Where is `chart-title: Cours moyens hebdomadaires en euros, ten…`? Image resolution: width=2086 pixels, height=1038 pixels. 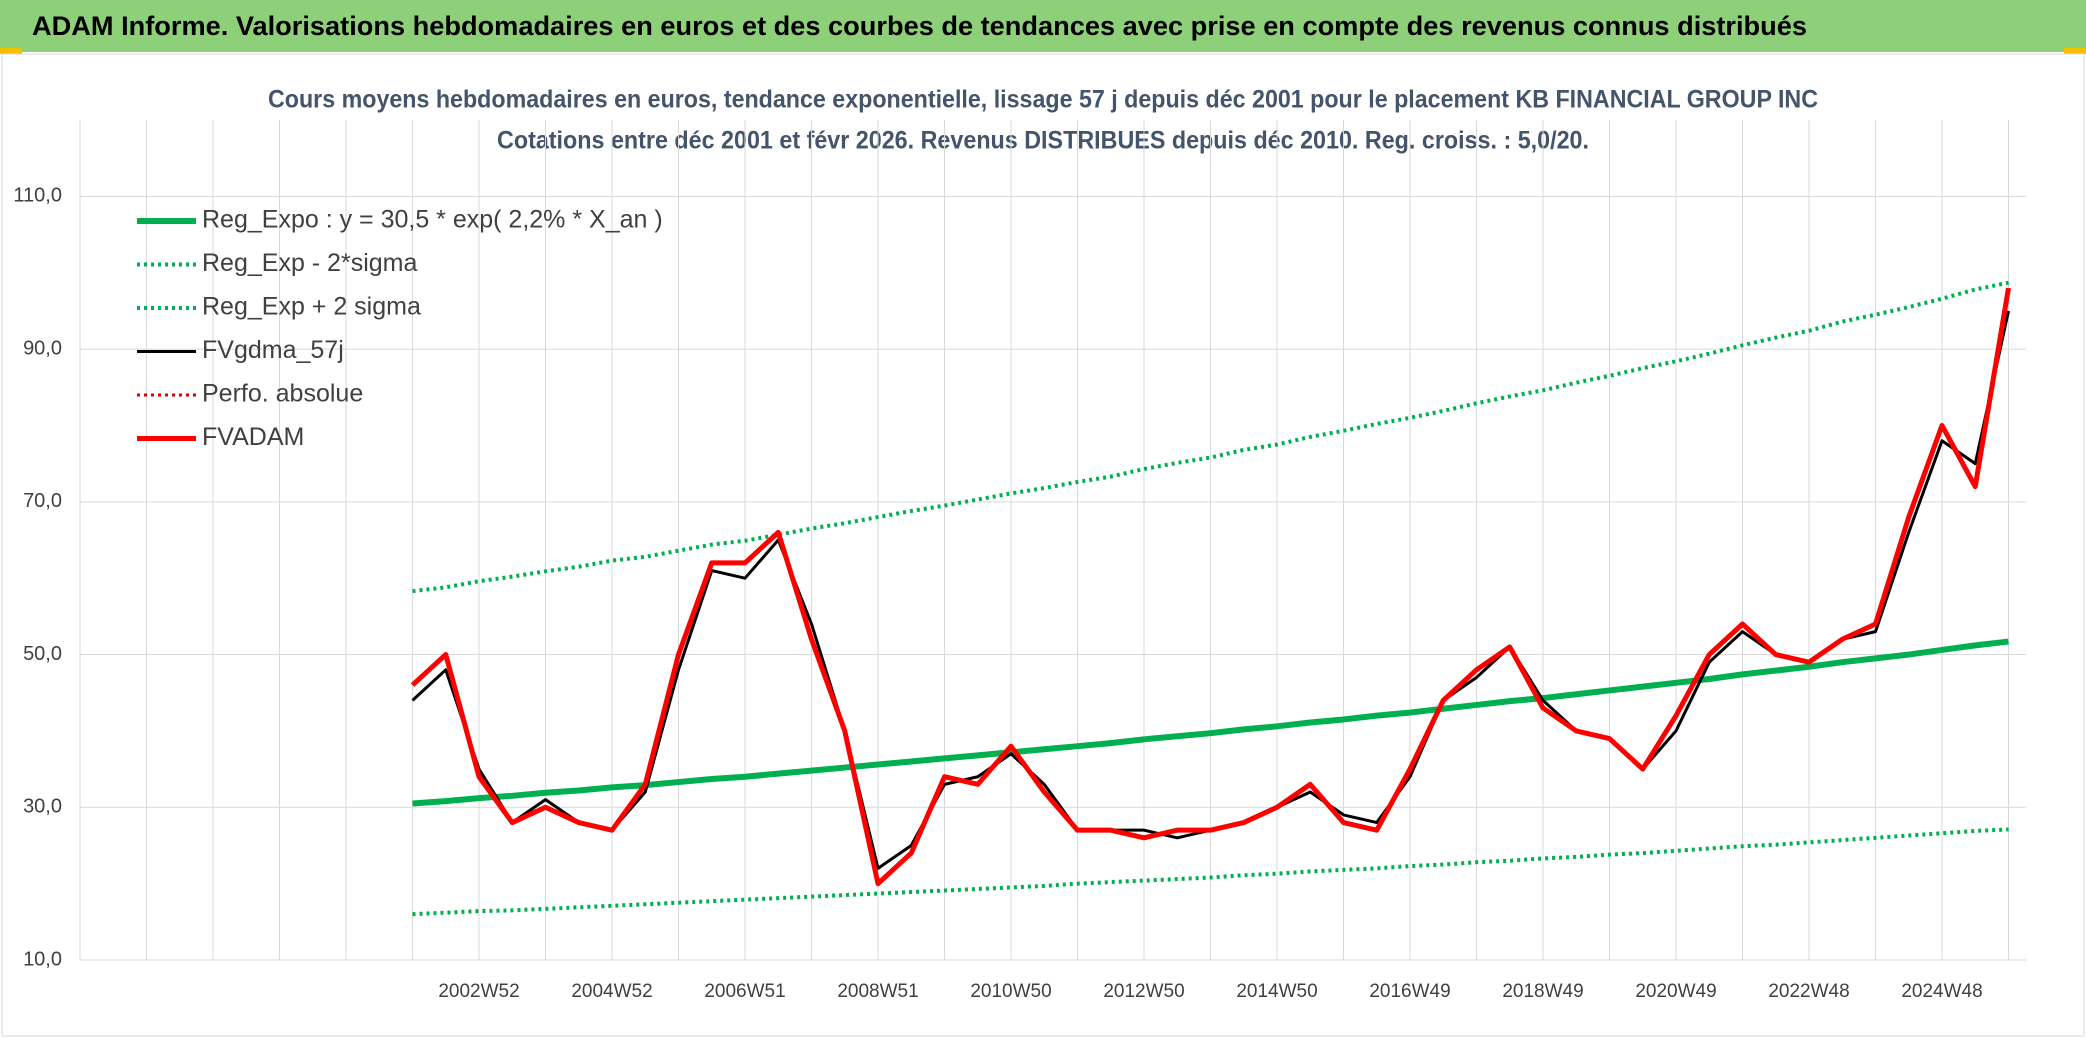 chart-title: Cours moyens hebdomadaires en euros, ten… is located at coordinates (1043, 100).